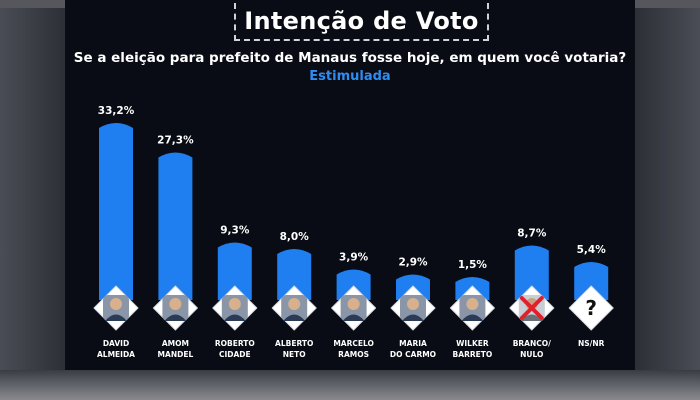 The height and width of the screenshot is (400, 700). What do you see at coordinates (532, 343) in the screenshot?
I see `category-label: BRANCO/` at bounding box center [532, 343].